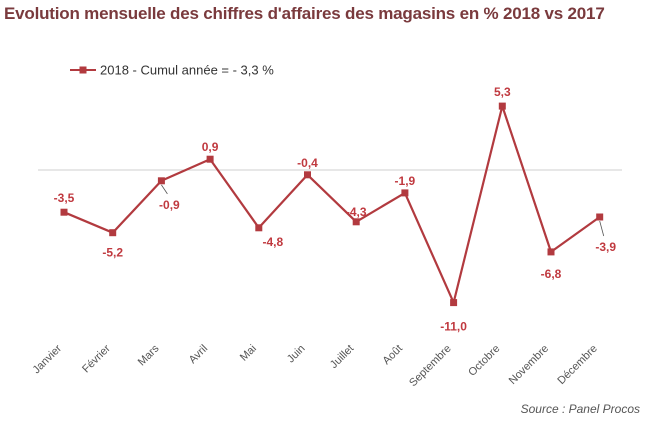 This screenshot has width=650, height=427. I want to click on x-tick-label: Janvier, so click(48, 359).